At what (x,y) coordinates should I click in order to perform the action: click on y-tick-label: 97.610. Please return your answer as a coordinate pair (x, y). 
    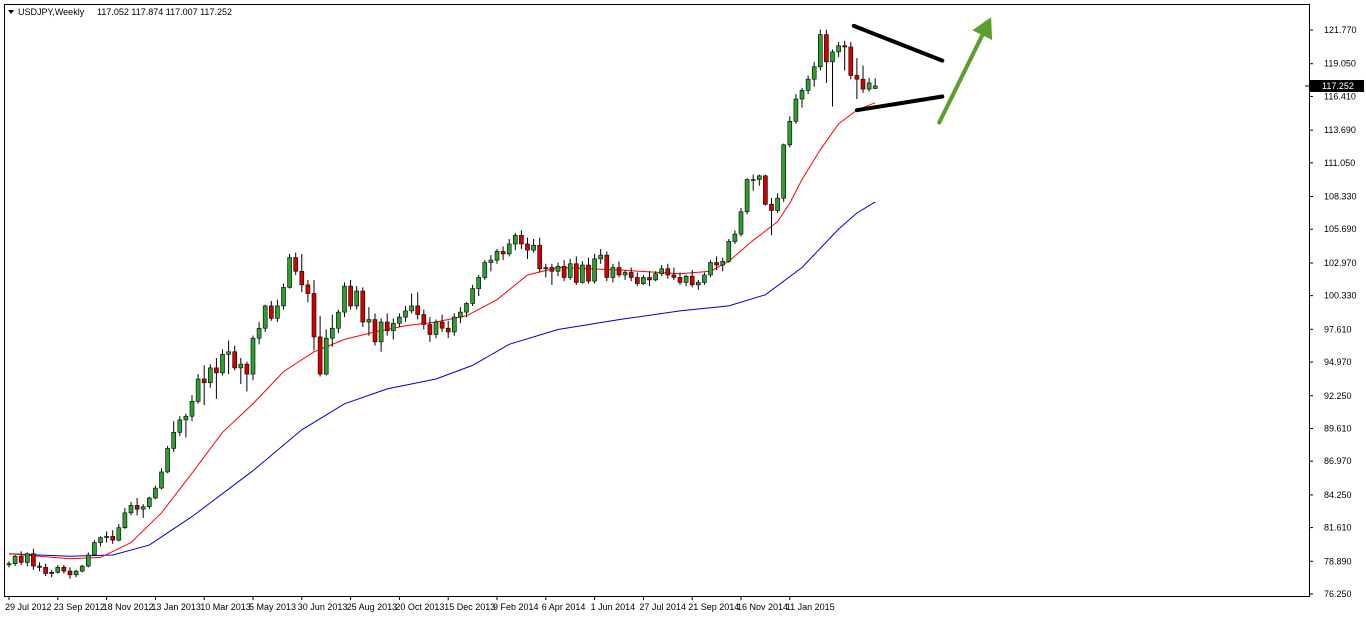
    Looking at the image, I should click on (1338, 329).